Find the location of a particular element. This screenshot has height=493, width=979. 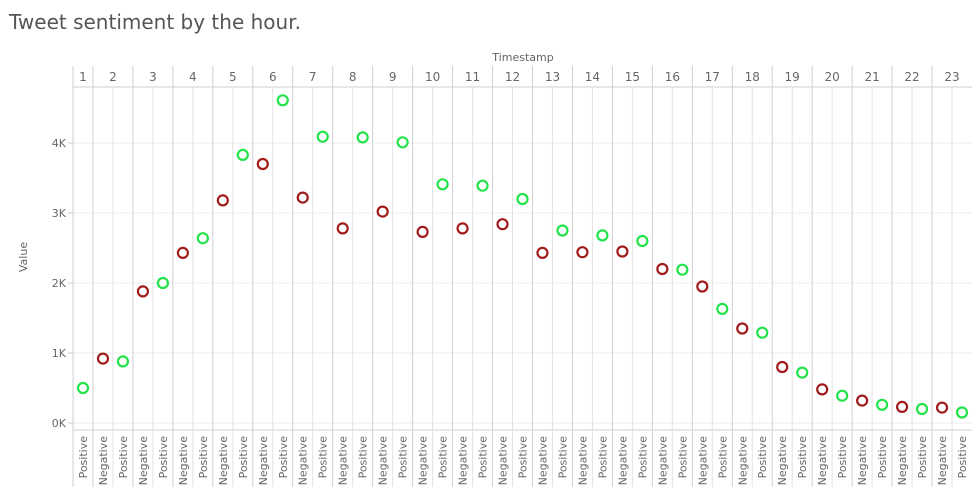

hour-header: 19 is located at coordinates (792, 77).